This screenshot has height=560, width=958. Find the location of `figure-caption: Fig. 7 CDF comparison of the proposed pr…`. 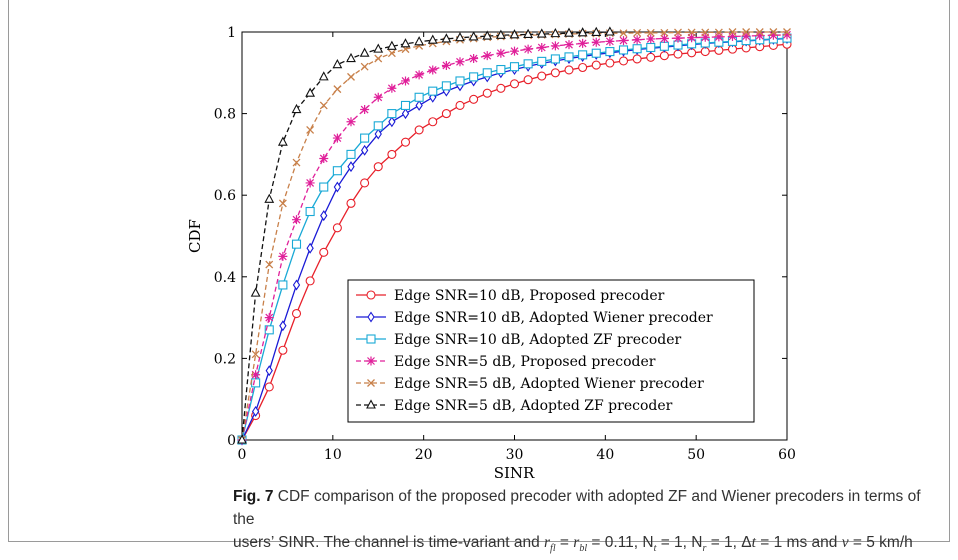

figure-caption: Fig. 7 CDF comparison of the proposed pr… is located at coordinates (583, 522).